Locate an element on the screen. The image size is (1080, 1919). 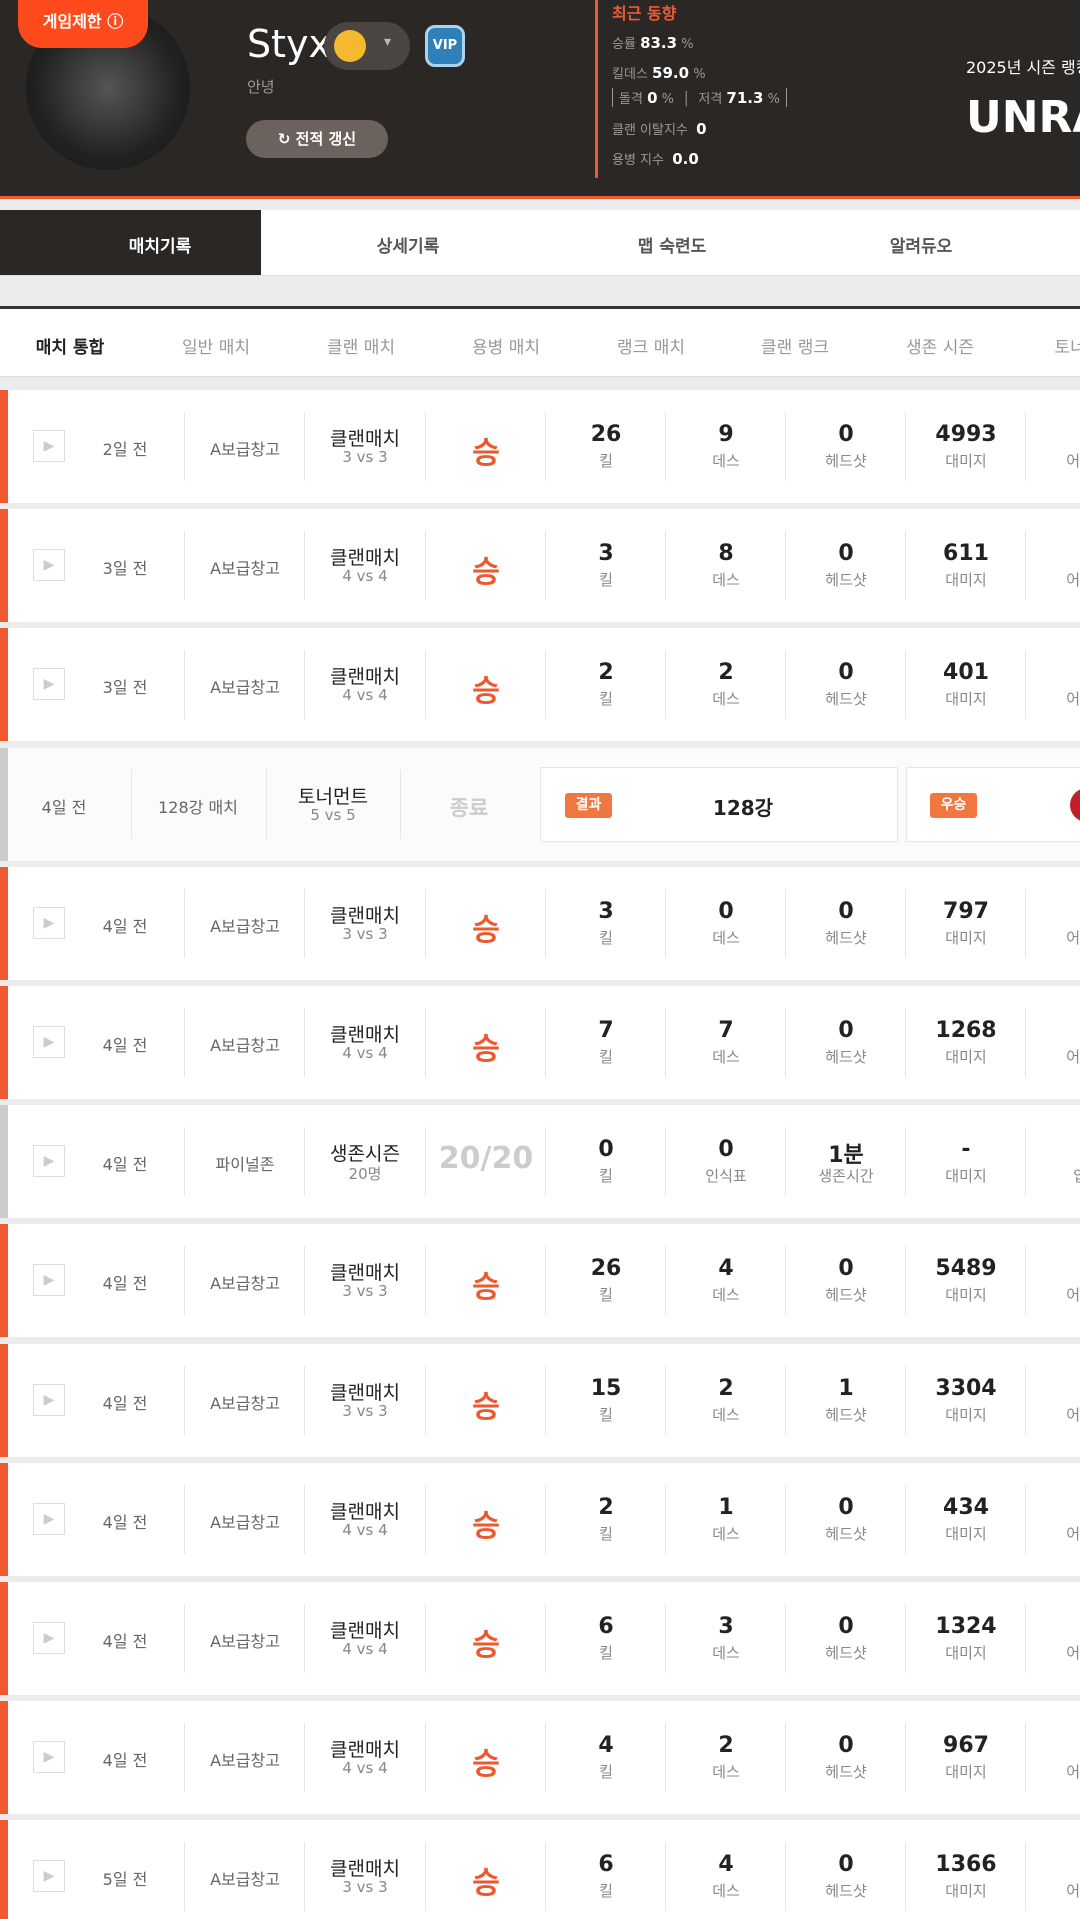
filter: 생존 시즌 is located at coordinates (940, 348).